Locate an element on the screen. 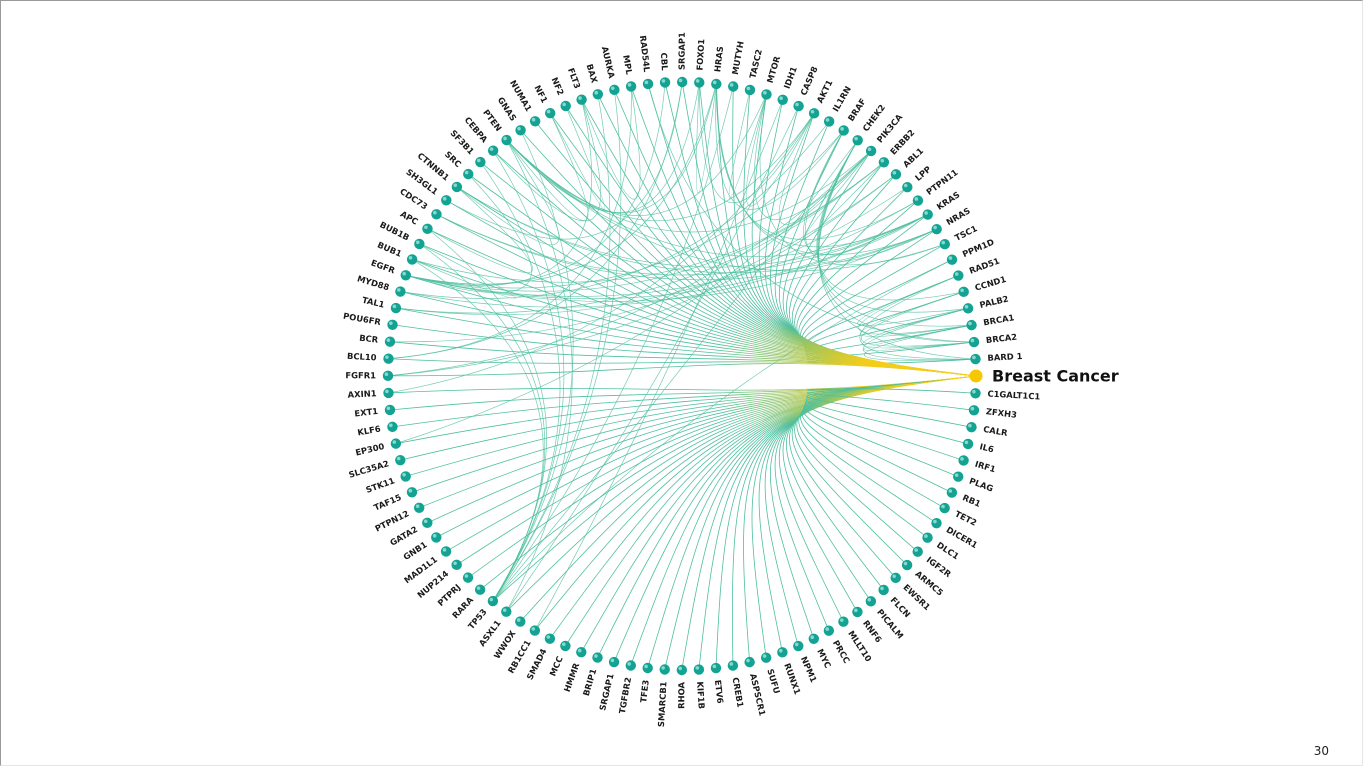  gene-label: BRAF is located at coordinates (857, 109).